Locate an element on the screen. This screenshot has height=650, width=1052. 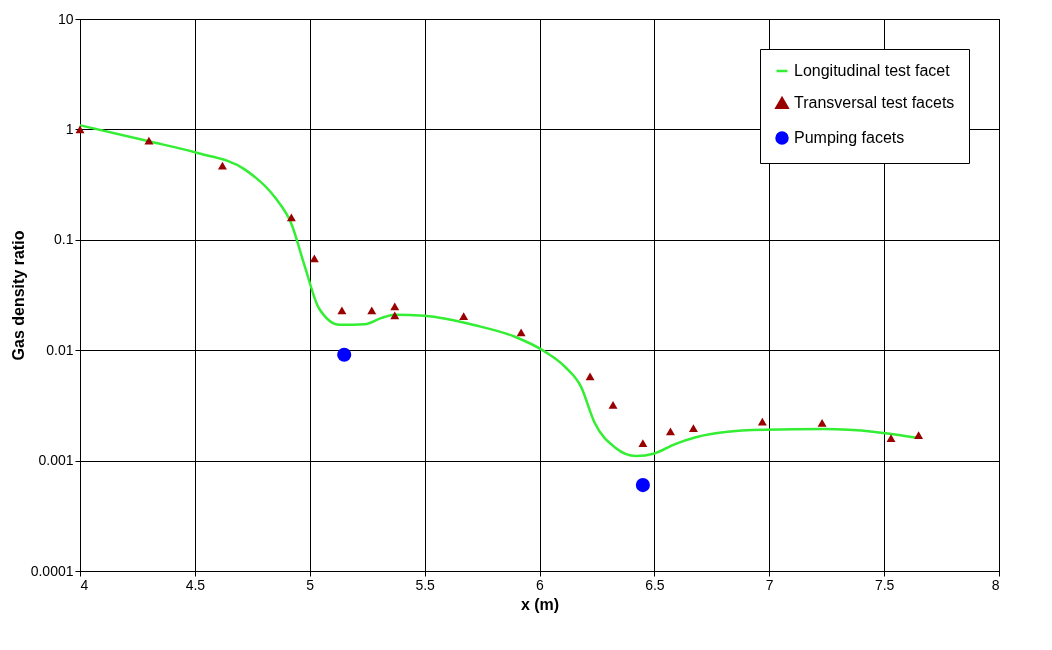
legend-label: Transversal test facets is located at coordinates (874, 102).